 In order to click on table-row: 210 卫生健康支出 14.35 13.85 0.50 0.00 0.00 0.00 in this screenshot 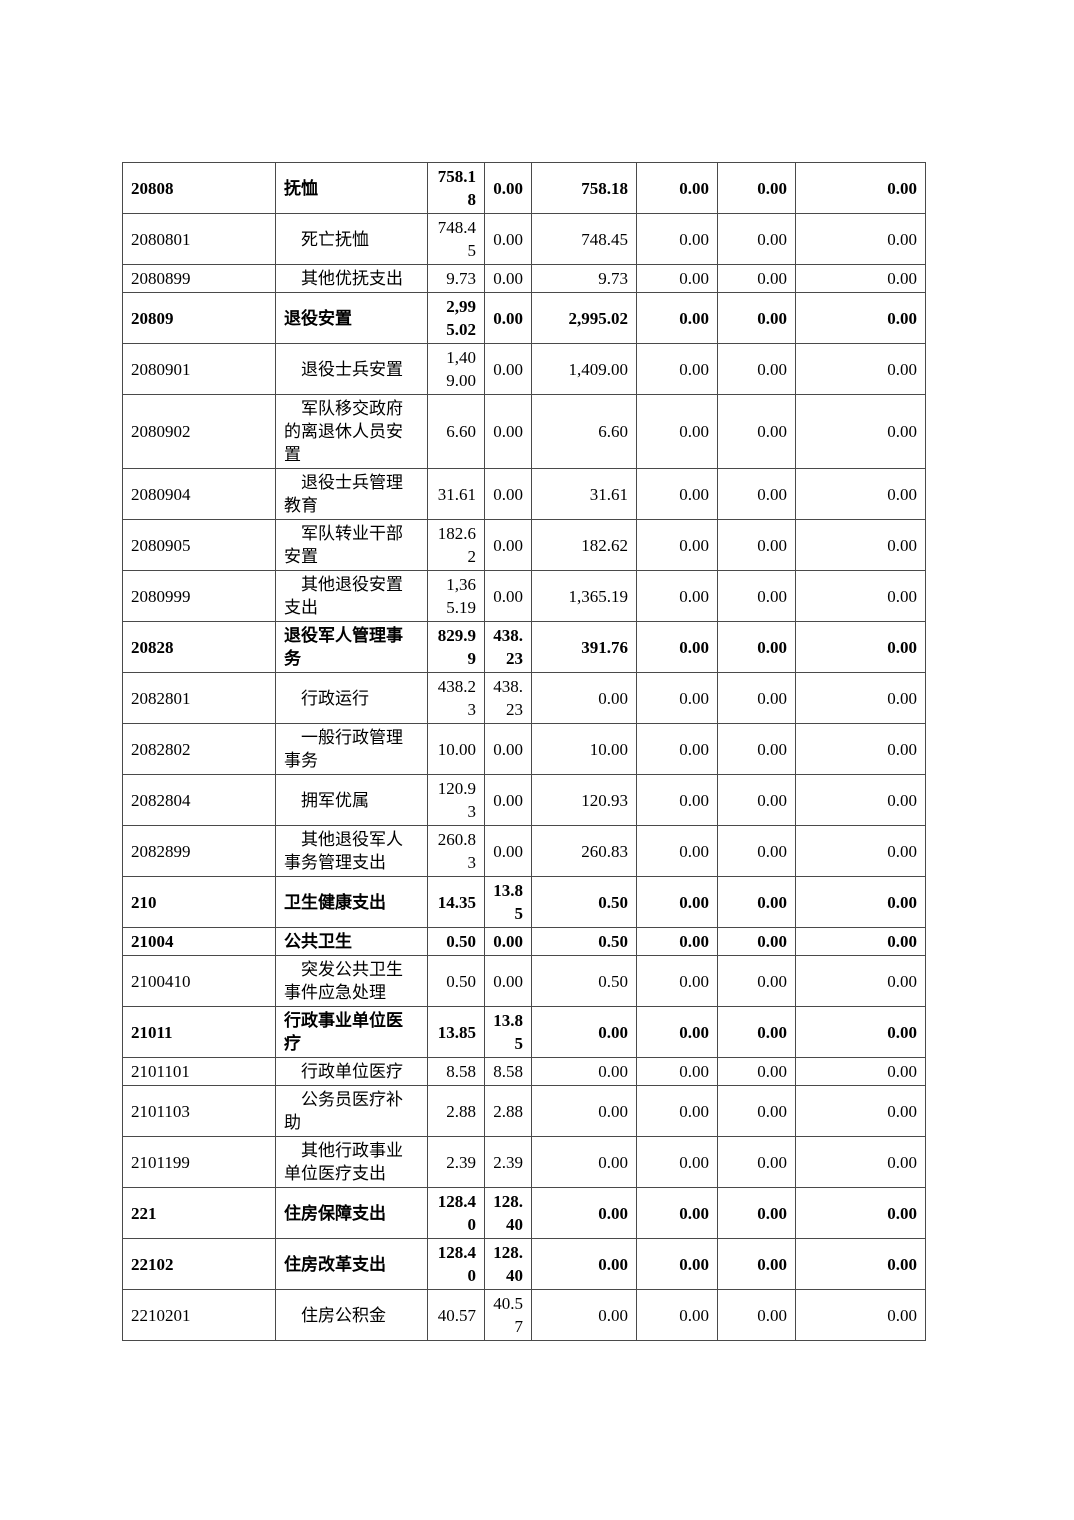, I will do `click(524, 902)`.